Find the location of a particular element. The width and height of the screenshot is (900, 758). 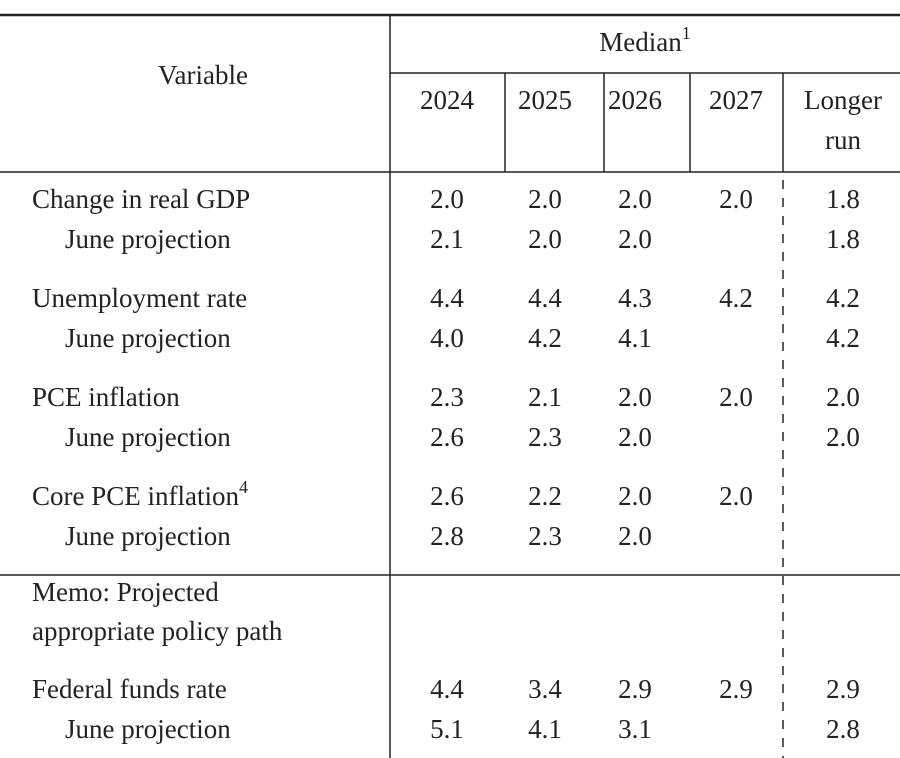

row-label: PCE inflation is located at coordinates (106, 397).